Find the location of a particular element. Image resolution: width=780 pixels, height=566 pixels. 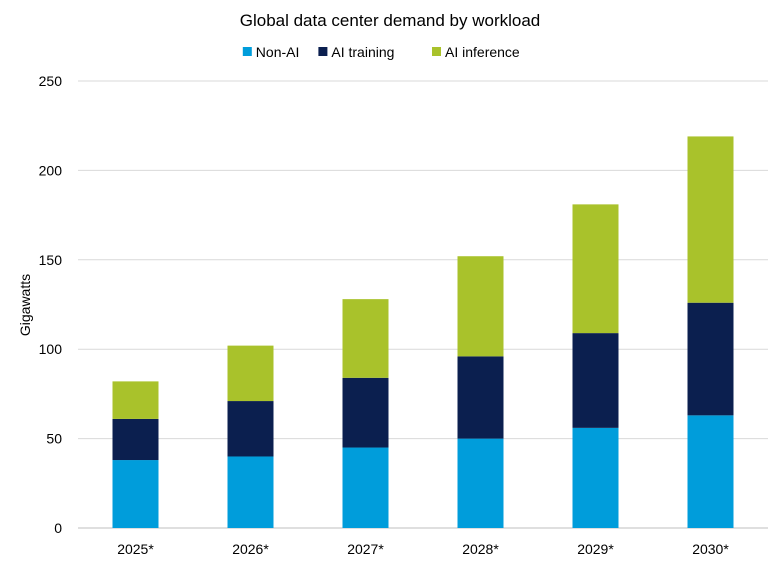

legend-label: Non-AI is located at coordinates (278, 52).